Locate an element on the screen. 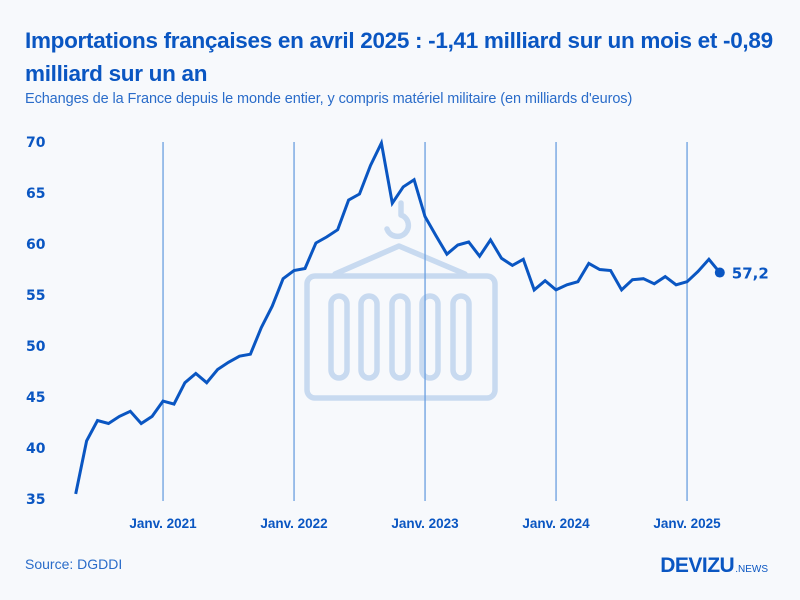 The width and height of the screenshot is (800, 600). logo-suffix: .NEWS is located at coordinates (751, 569).